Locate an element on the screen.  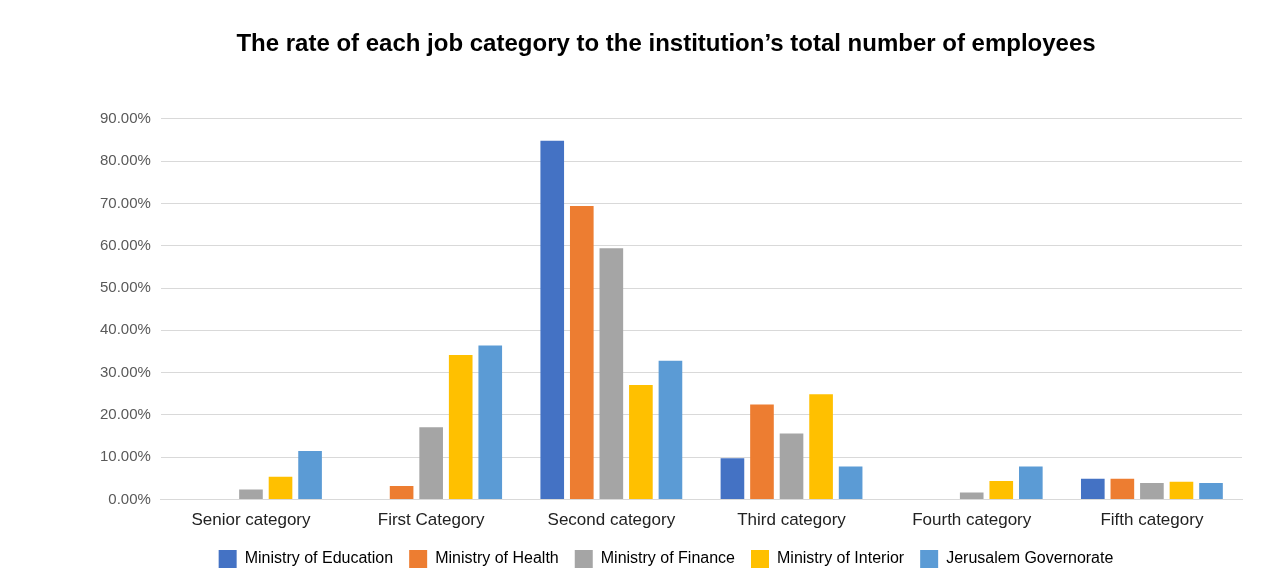
y-tick-label: 40.00% is located at coordinates (125, 329).